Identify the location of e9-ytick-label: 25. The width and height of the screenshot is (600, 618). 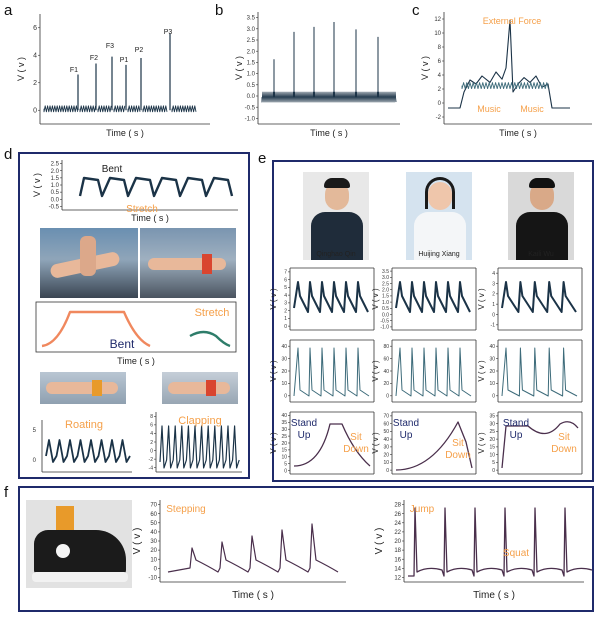
(492, 432).